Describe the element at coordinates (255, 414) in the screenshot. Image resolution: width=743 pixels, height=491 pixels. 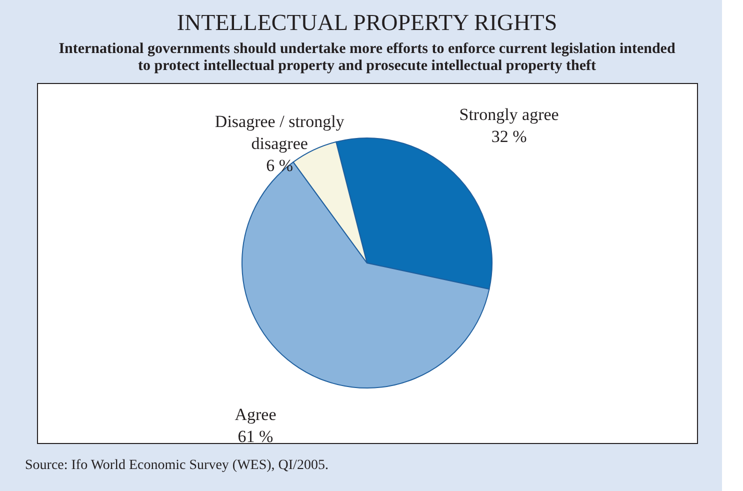
I see `slice-label: Agree` at that location.